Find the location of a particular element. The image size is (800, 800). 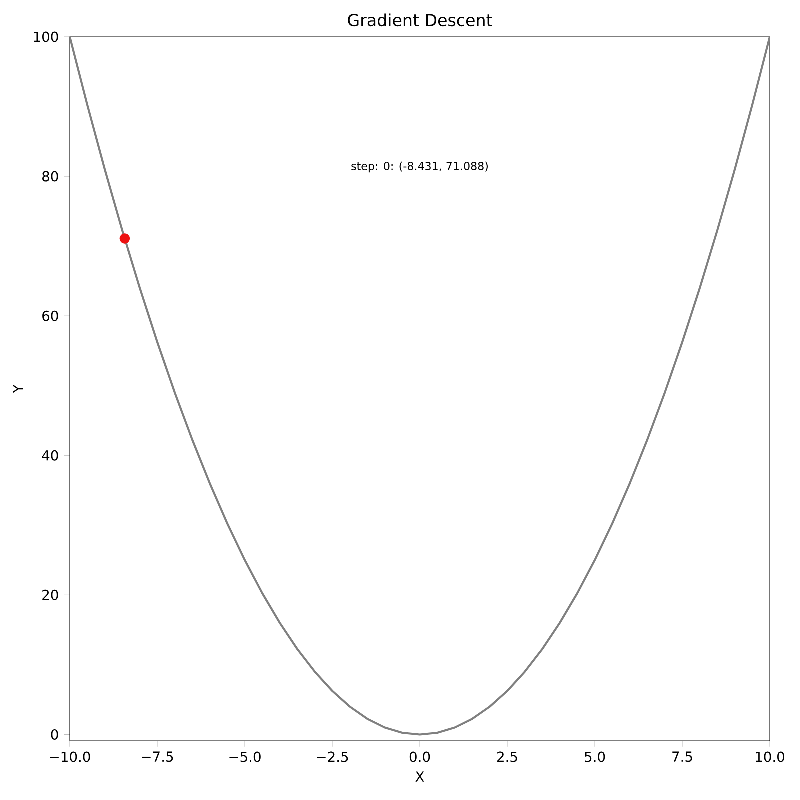

x-tick-label: −5.0 is located at coordinates (245, 757).